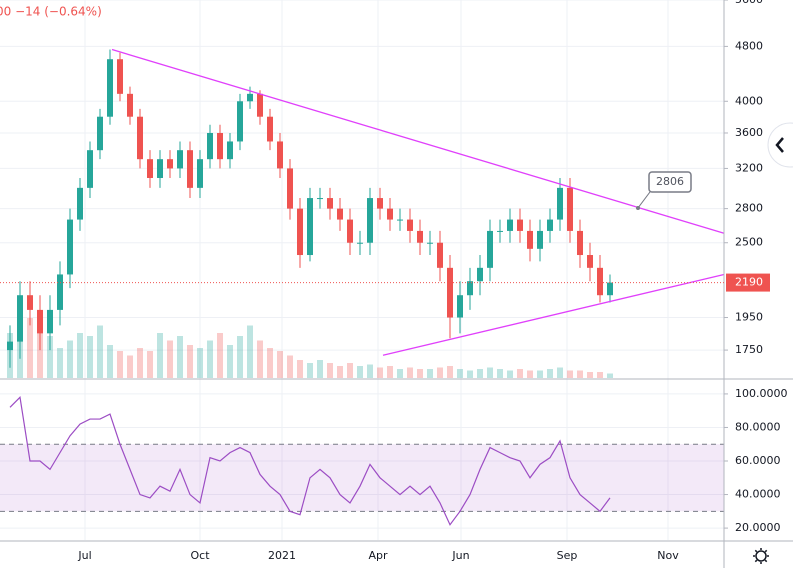 The width and height of the screenshot is (793, 577). What do you see at coordinates (758, 494) in the screenshot?
I see `rsi-tick-label: 40.0000` at bounding box center [758, 494].